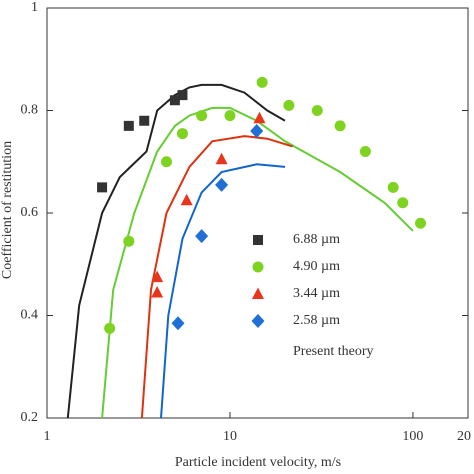 The image size is (474, 474). Describe the element at coordinates (30, 110) in the screenshot. I see `y-tick-label: 0.8` at that location.